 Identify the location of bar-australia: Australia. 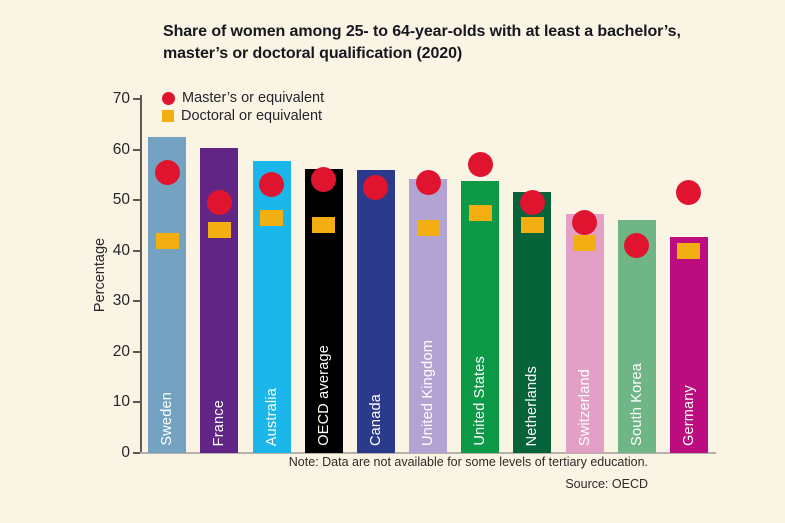
(271, 306).